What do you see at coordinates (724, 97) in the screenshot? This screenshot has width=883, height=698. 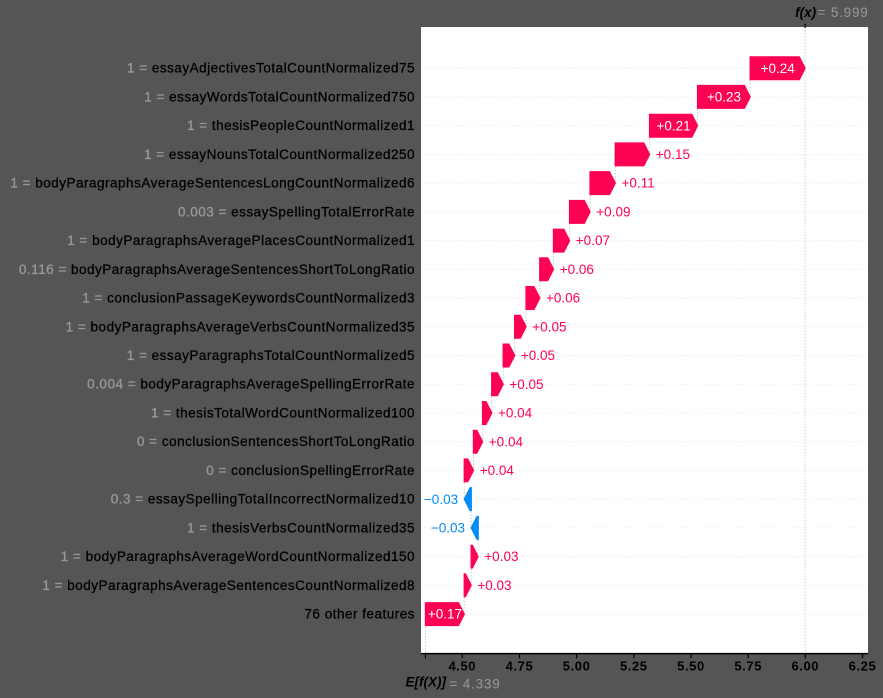 I see `svg-text: +0.23` at bounding box center [724, 97].